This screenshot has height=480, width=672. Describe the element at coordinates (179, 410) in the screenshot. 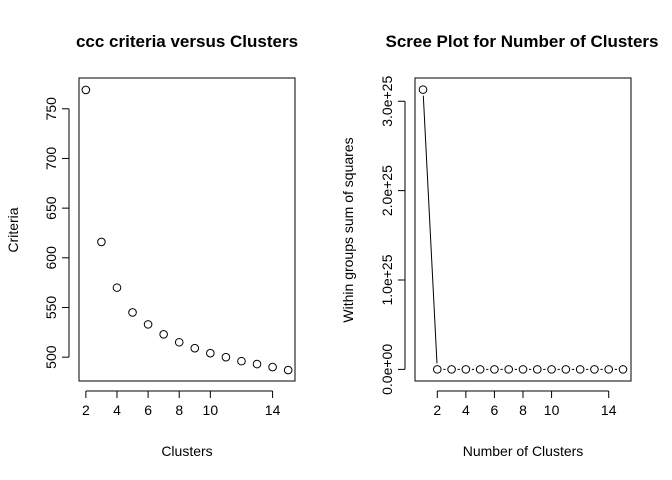

I see `chart-left-x-tick-label: 8` at that location.